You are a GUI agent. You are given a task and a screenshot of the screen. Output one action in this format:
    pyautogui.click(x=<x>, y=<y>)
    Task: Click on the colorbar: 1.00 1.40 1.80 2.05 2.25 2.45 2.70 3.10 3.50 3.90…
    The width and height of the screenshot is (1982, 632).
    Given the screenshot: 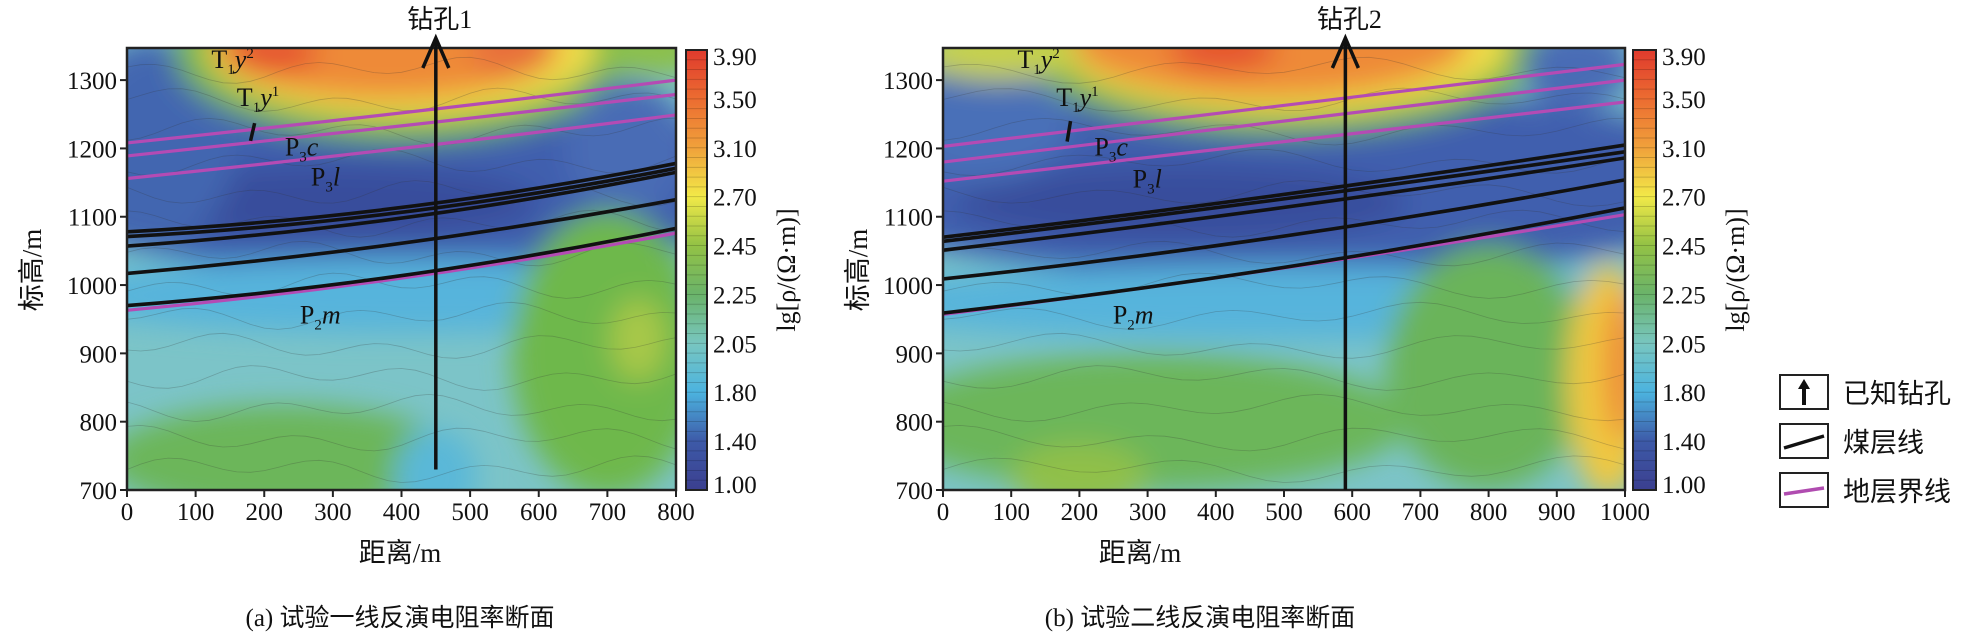 What is the action you would take?
    pyautogui.click(x=1691, y=271)
    